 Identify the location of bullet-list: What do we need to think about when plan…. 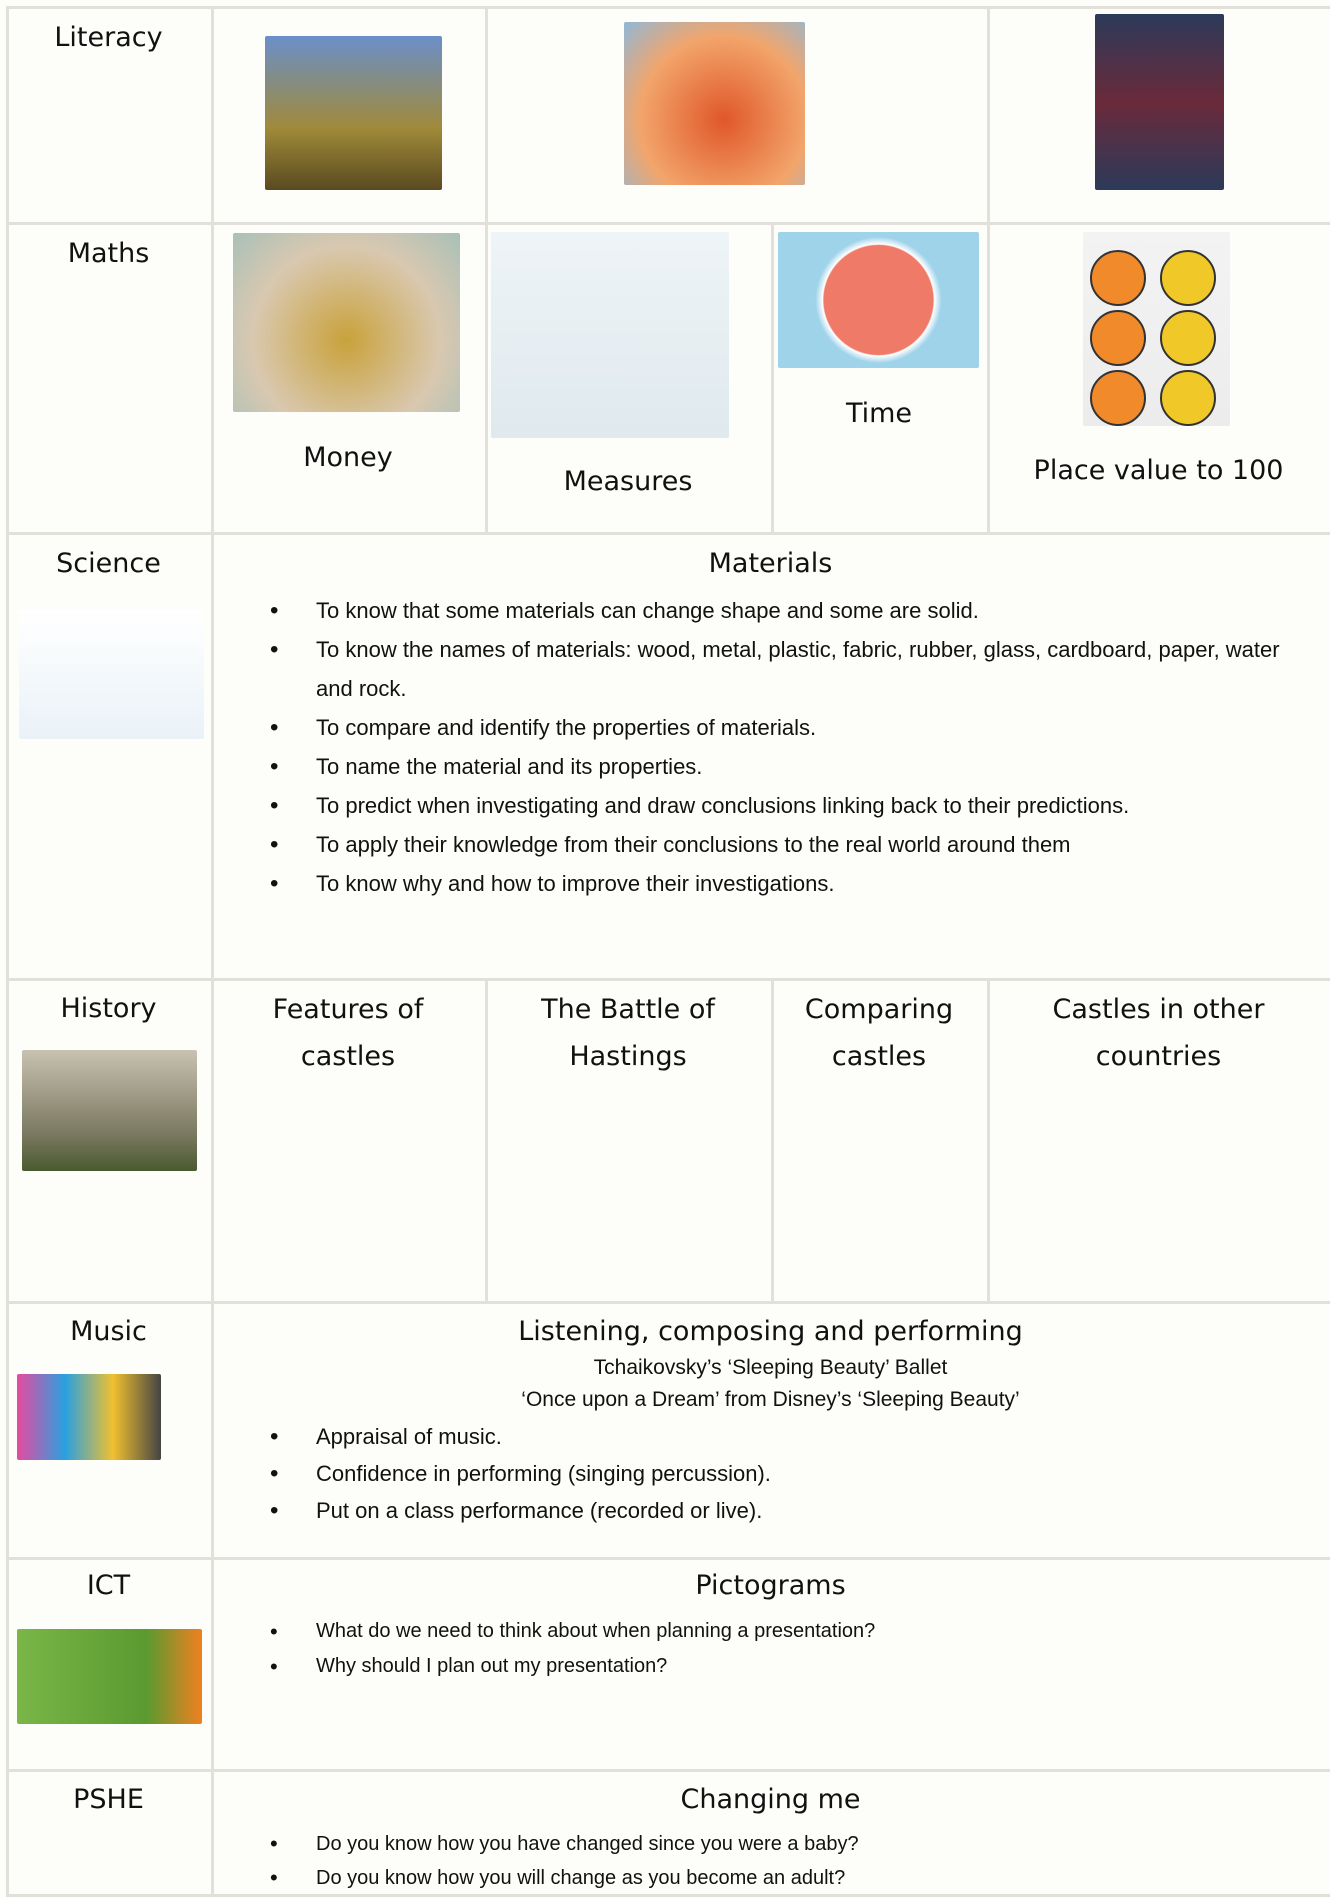
(790, 1649).